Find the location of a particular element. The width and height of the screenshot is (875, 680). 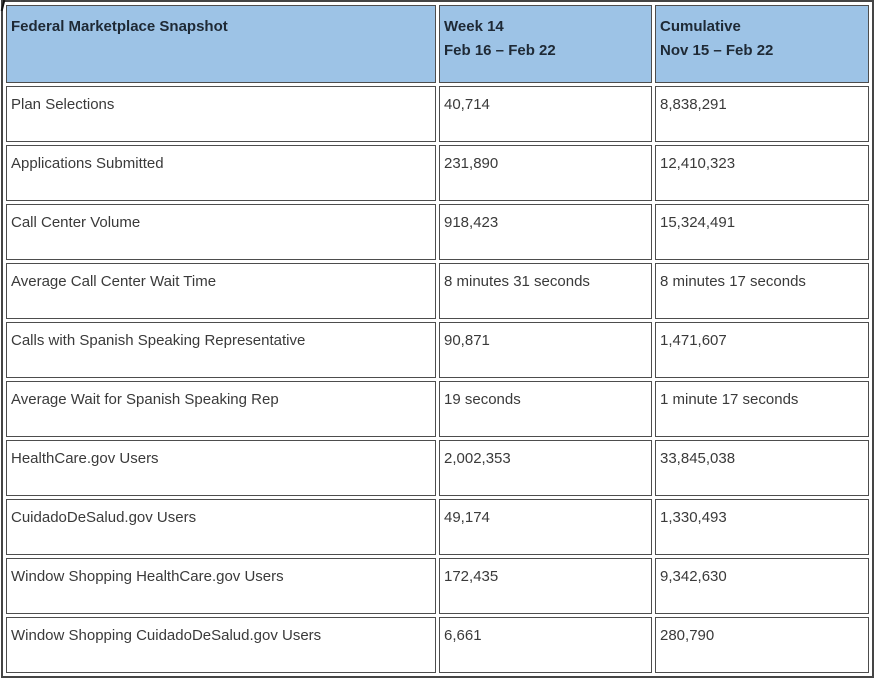

cumulative-header-line2: Nov 15 – Feb 22 is located at coordinates (717, 50).